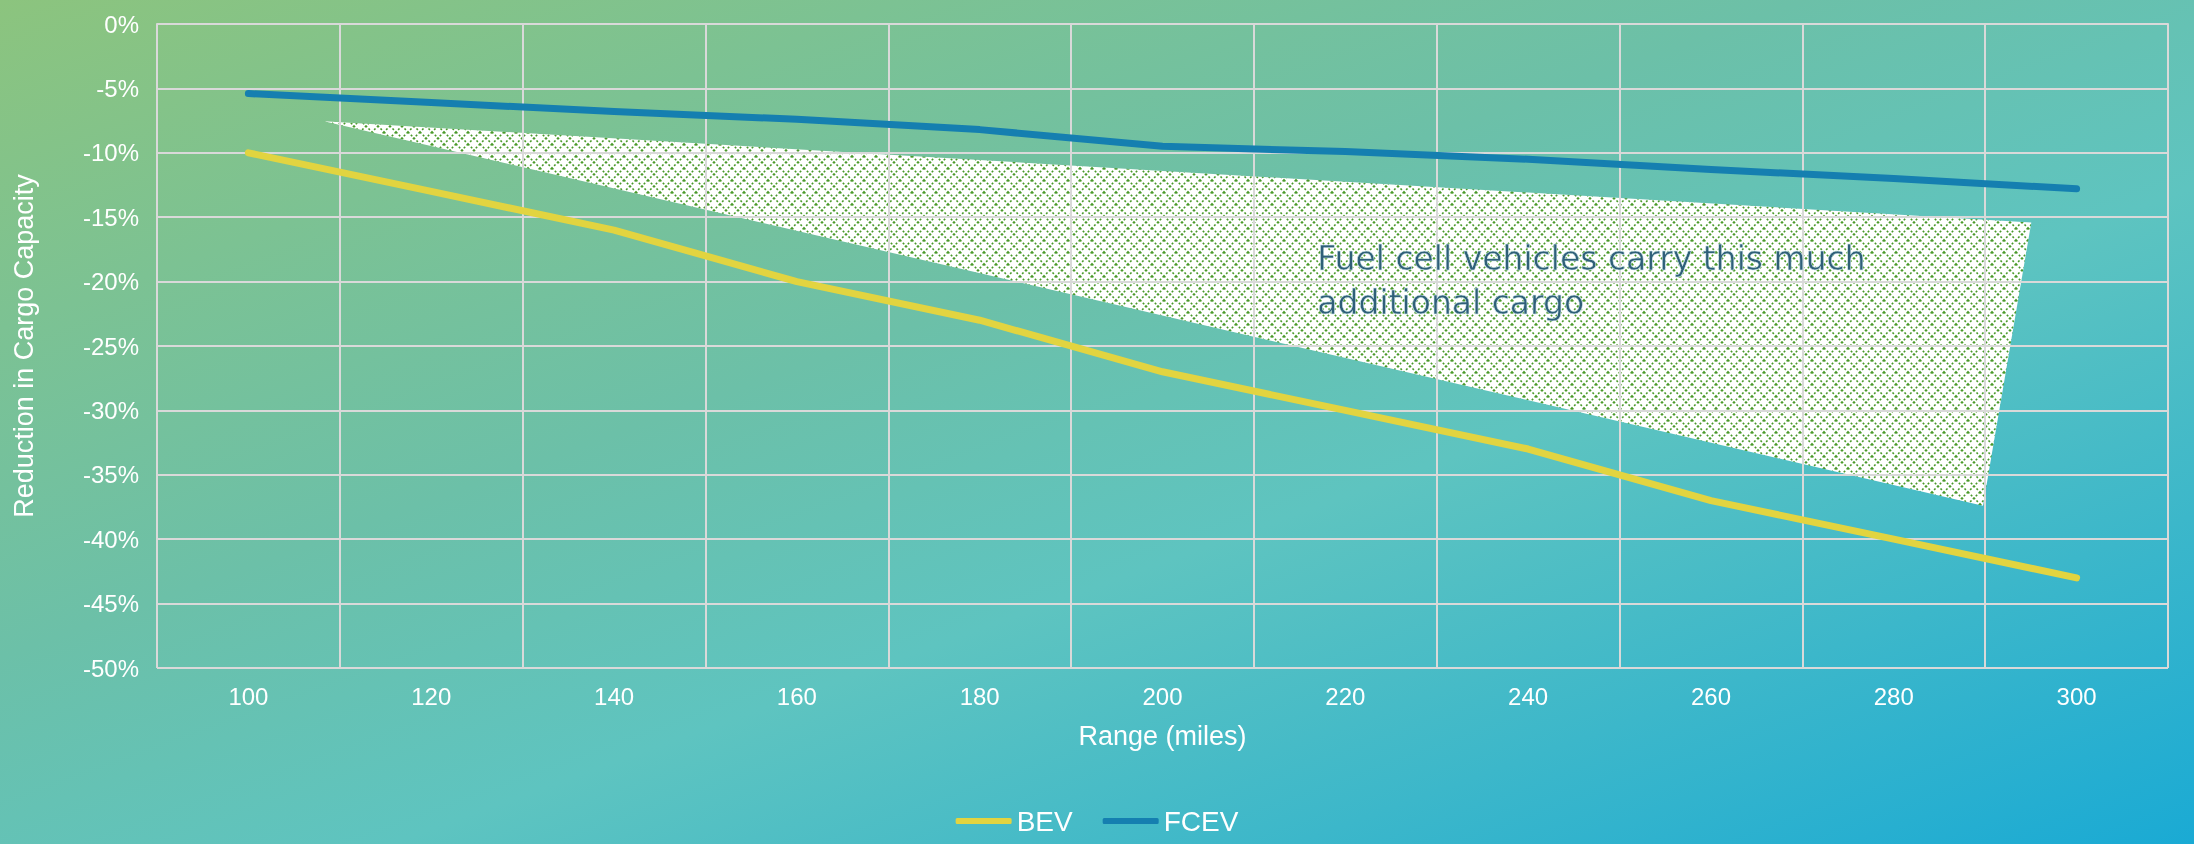 The width and height of the screenshot is (2194, 844). I want to click on y-tick-label: -45%, so click(110, 604).